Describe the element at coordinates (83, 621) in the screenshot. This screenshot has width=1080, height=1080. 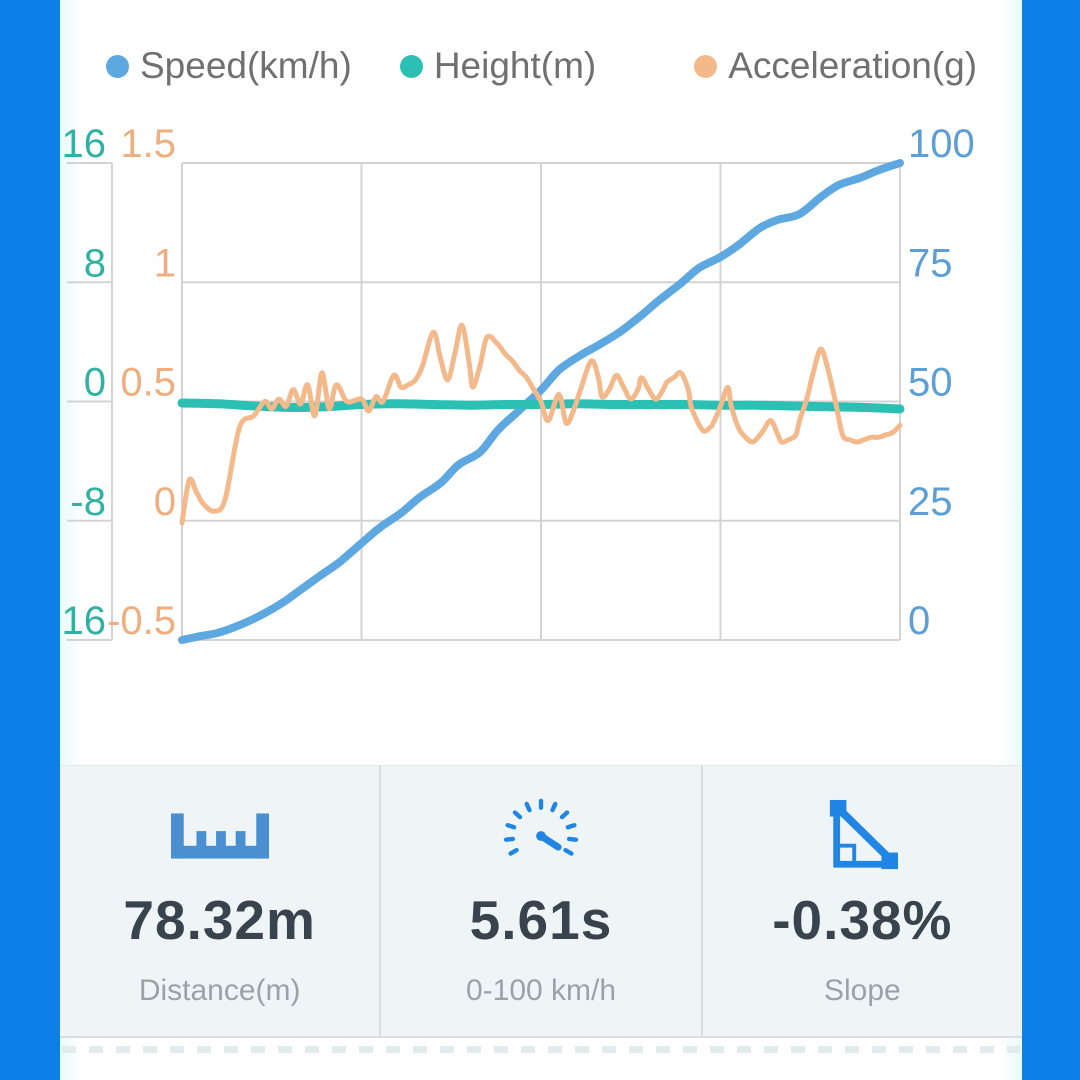
I see `svg-text: -16` at that location.